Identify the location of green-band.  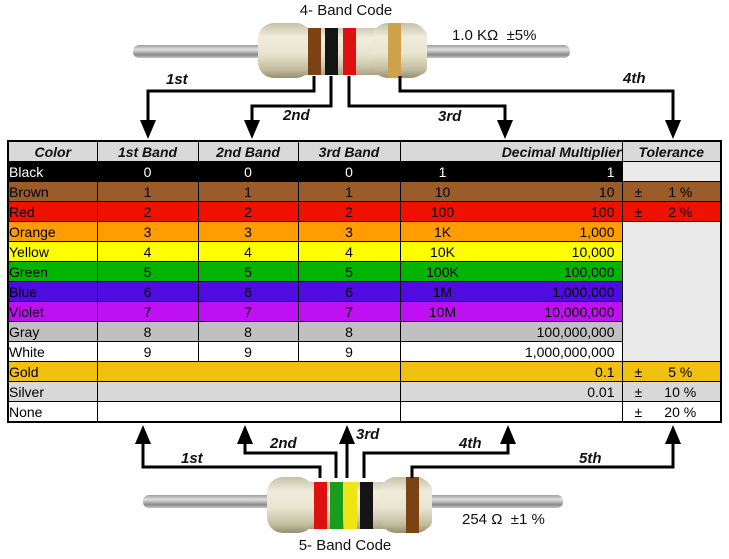
(336, 505).